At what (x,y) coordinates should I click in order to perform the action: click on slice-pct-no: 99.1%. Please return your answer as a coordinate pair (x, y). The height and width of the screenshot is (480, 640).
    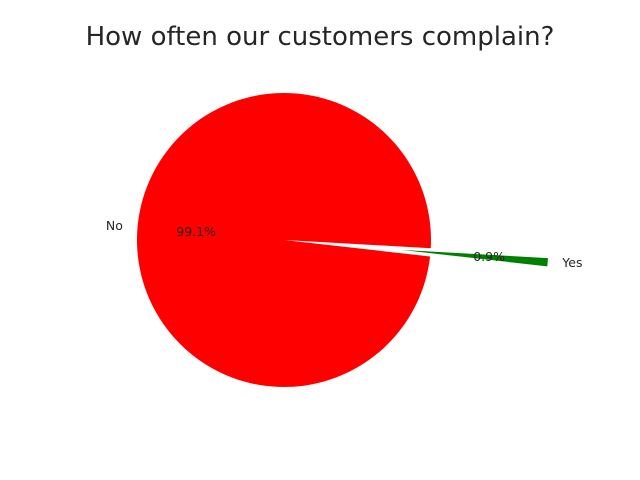
    Looking at the image, I should click on (196, 231).